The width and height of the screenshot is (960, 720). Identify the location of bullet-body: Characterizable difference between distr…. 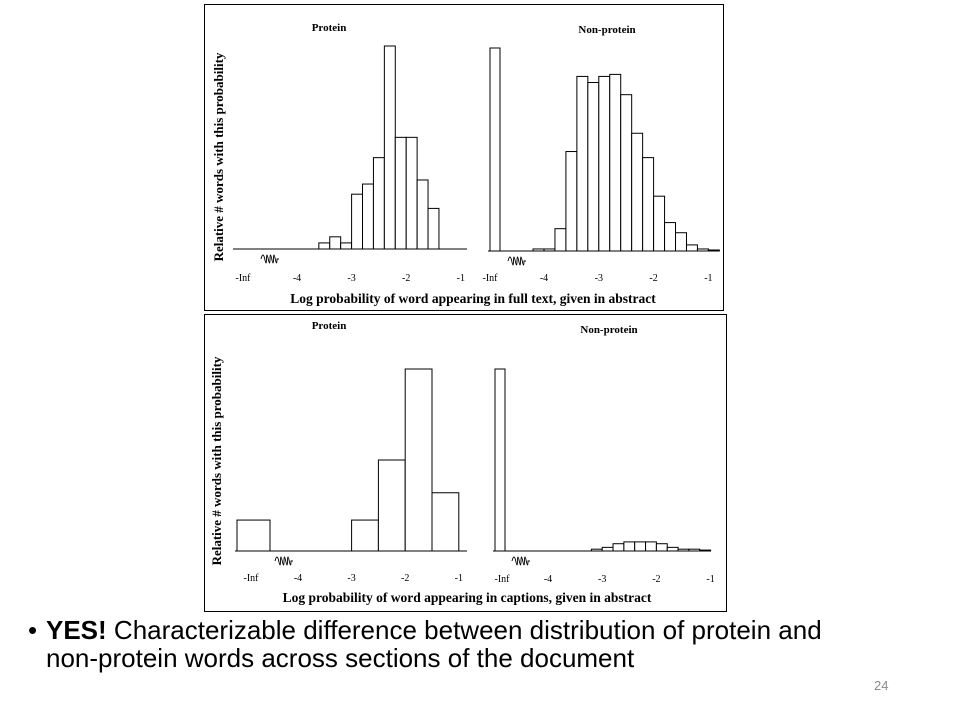
(434, 644).